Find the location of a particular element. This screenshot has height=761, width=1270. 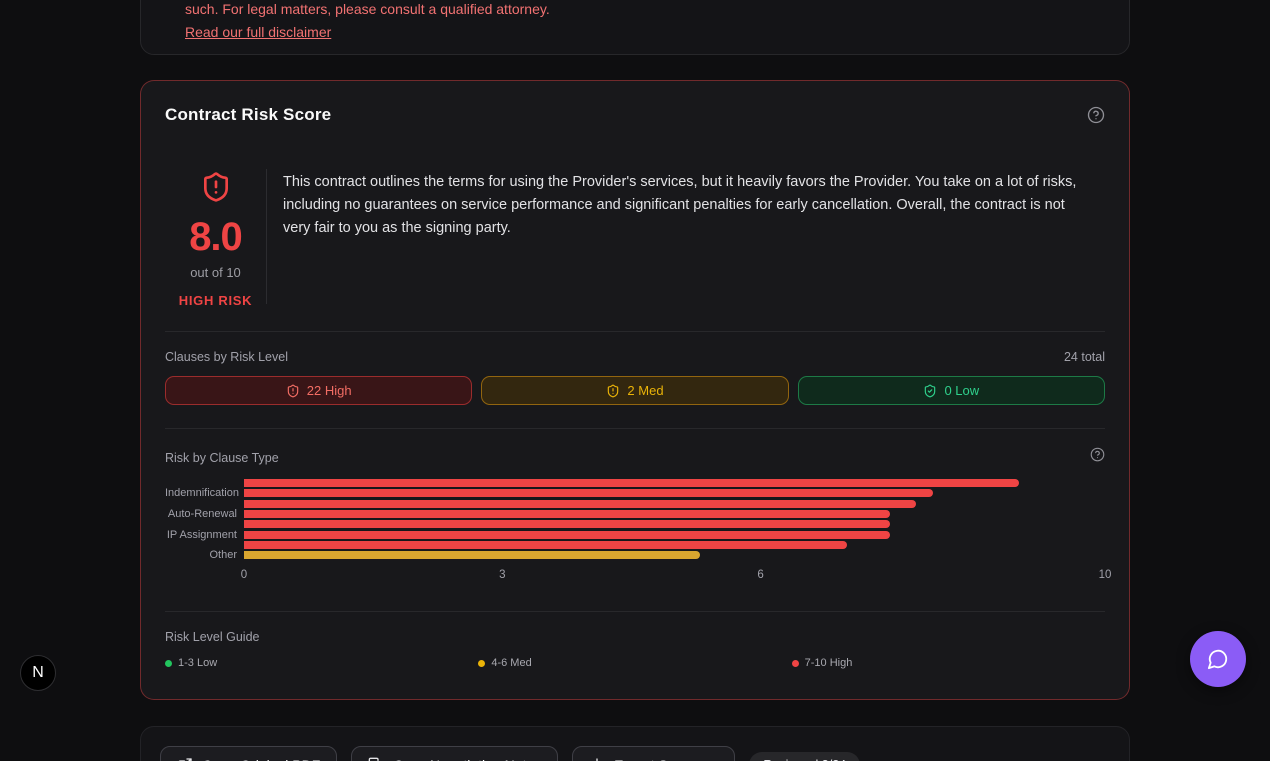

clauses-section-label: Clauses by Risk Level is located at coordinates (226, 357).